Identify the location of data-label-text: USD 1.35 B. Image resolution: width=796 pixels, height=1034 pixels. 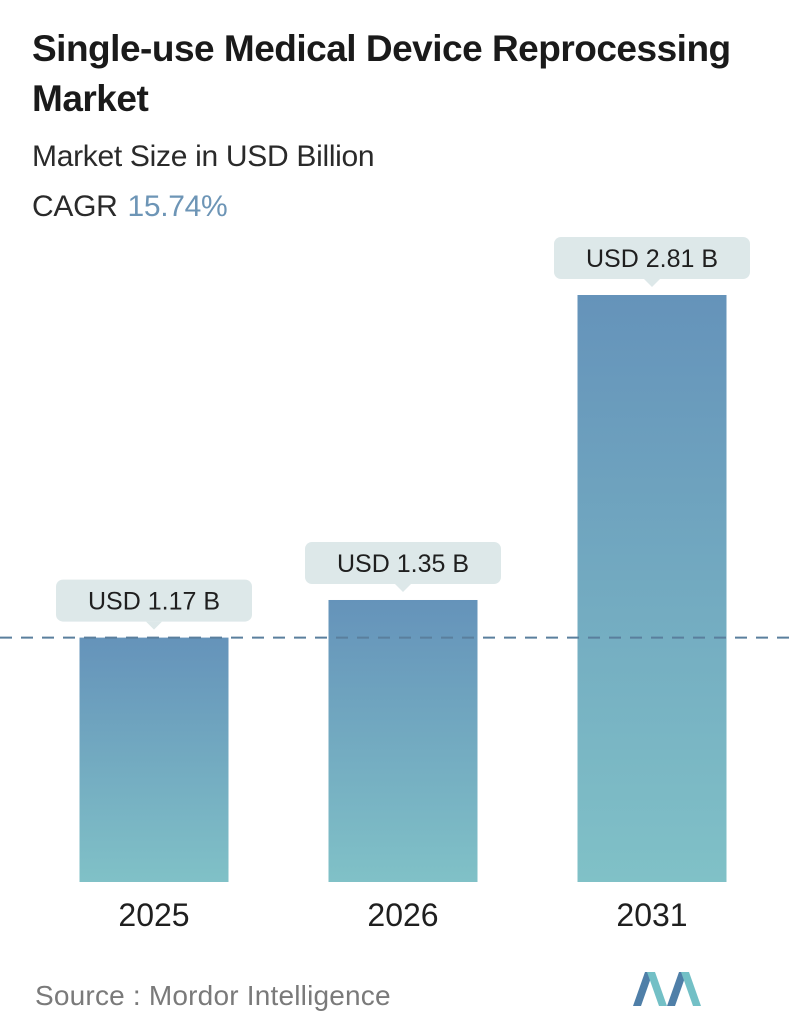
(403, 564).